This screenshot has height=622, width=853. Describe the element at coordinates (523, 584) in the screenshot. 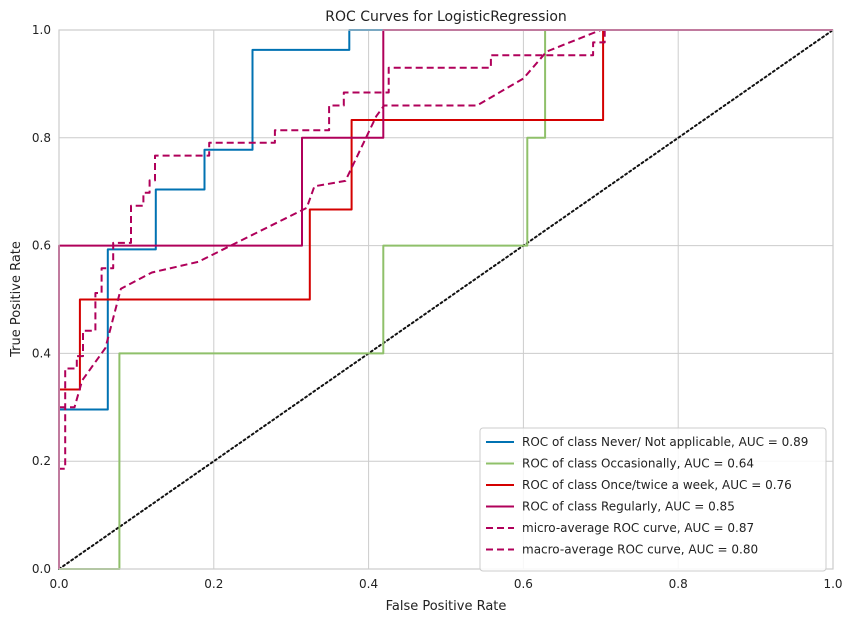

I see `x-tick-label: 0.6` at that location.